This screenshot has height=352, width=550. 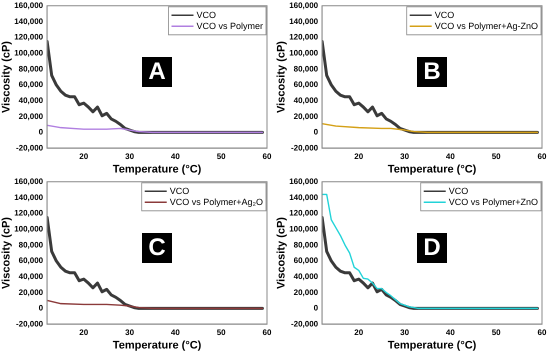 What do you see at coordinates (157, 72) in the screenshot?
I see `annotation: A` at bounding box center [157, 72].